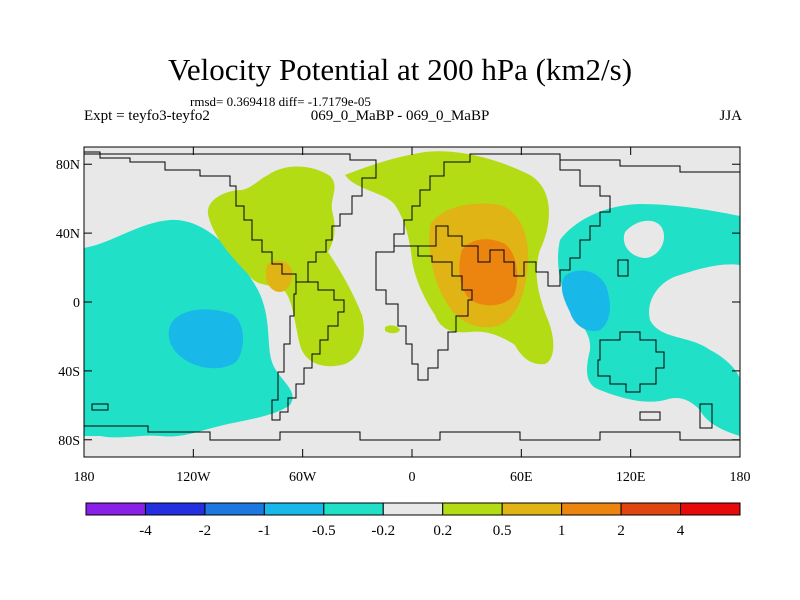 This screenshot has height=600, width=800. I want to click on colorbar-label: -1, so click(264, 531).